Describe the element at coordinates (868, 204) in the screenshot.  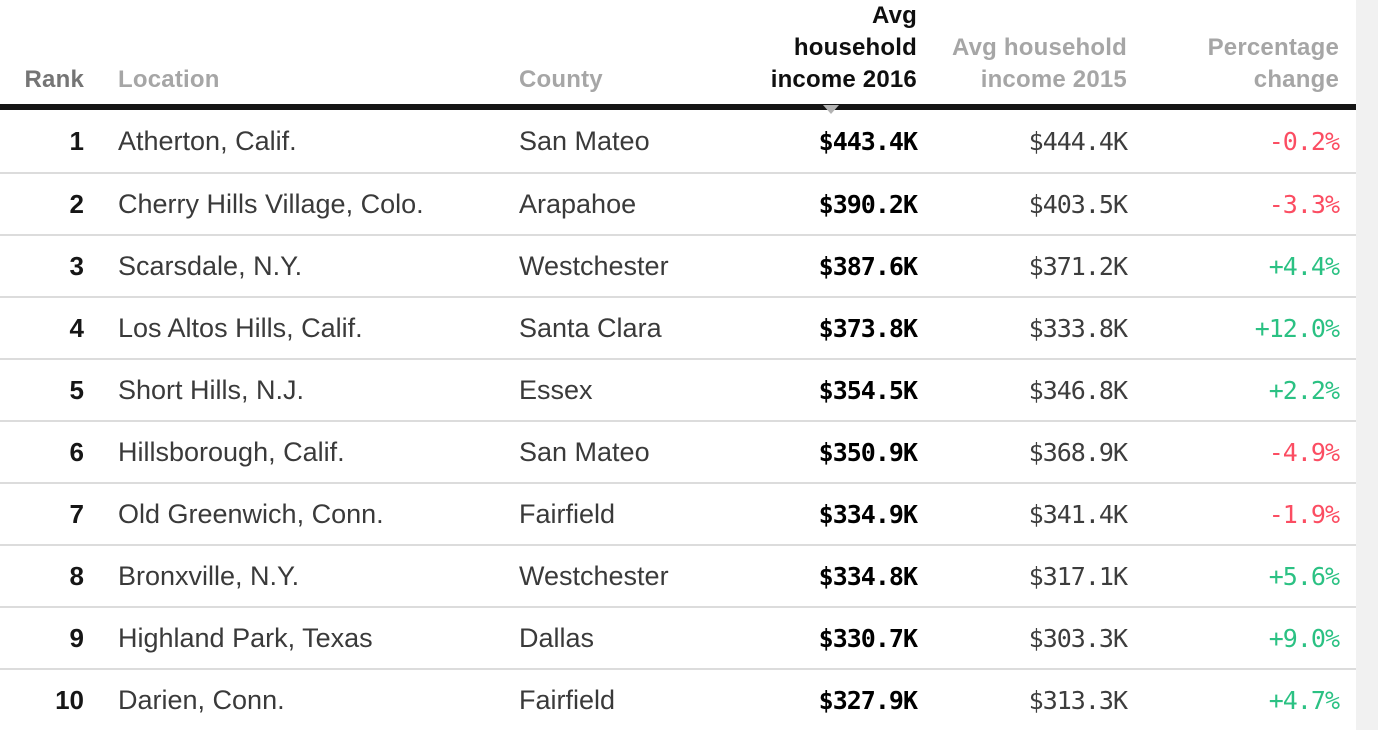
I see `income-2016-cell: $390.2K` at that location.